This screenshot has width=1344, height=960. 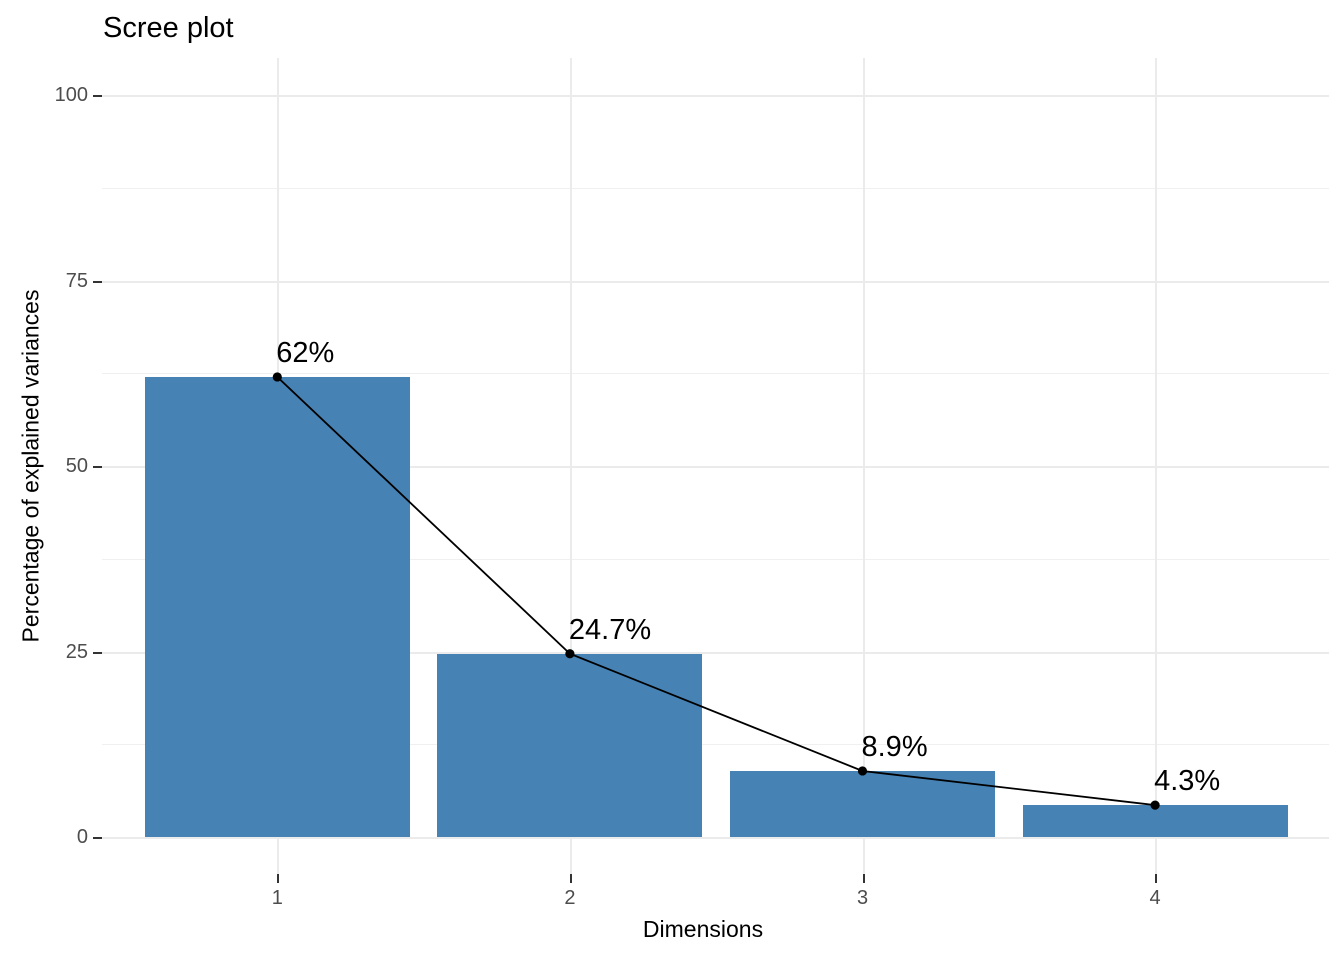 I want to click on x-axis-tick-label: 1, so click(x=277, y=898).